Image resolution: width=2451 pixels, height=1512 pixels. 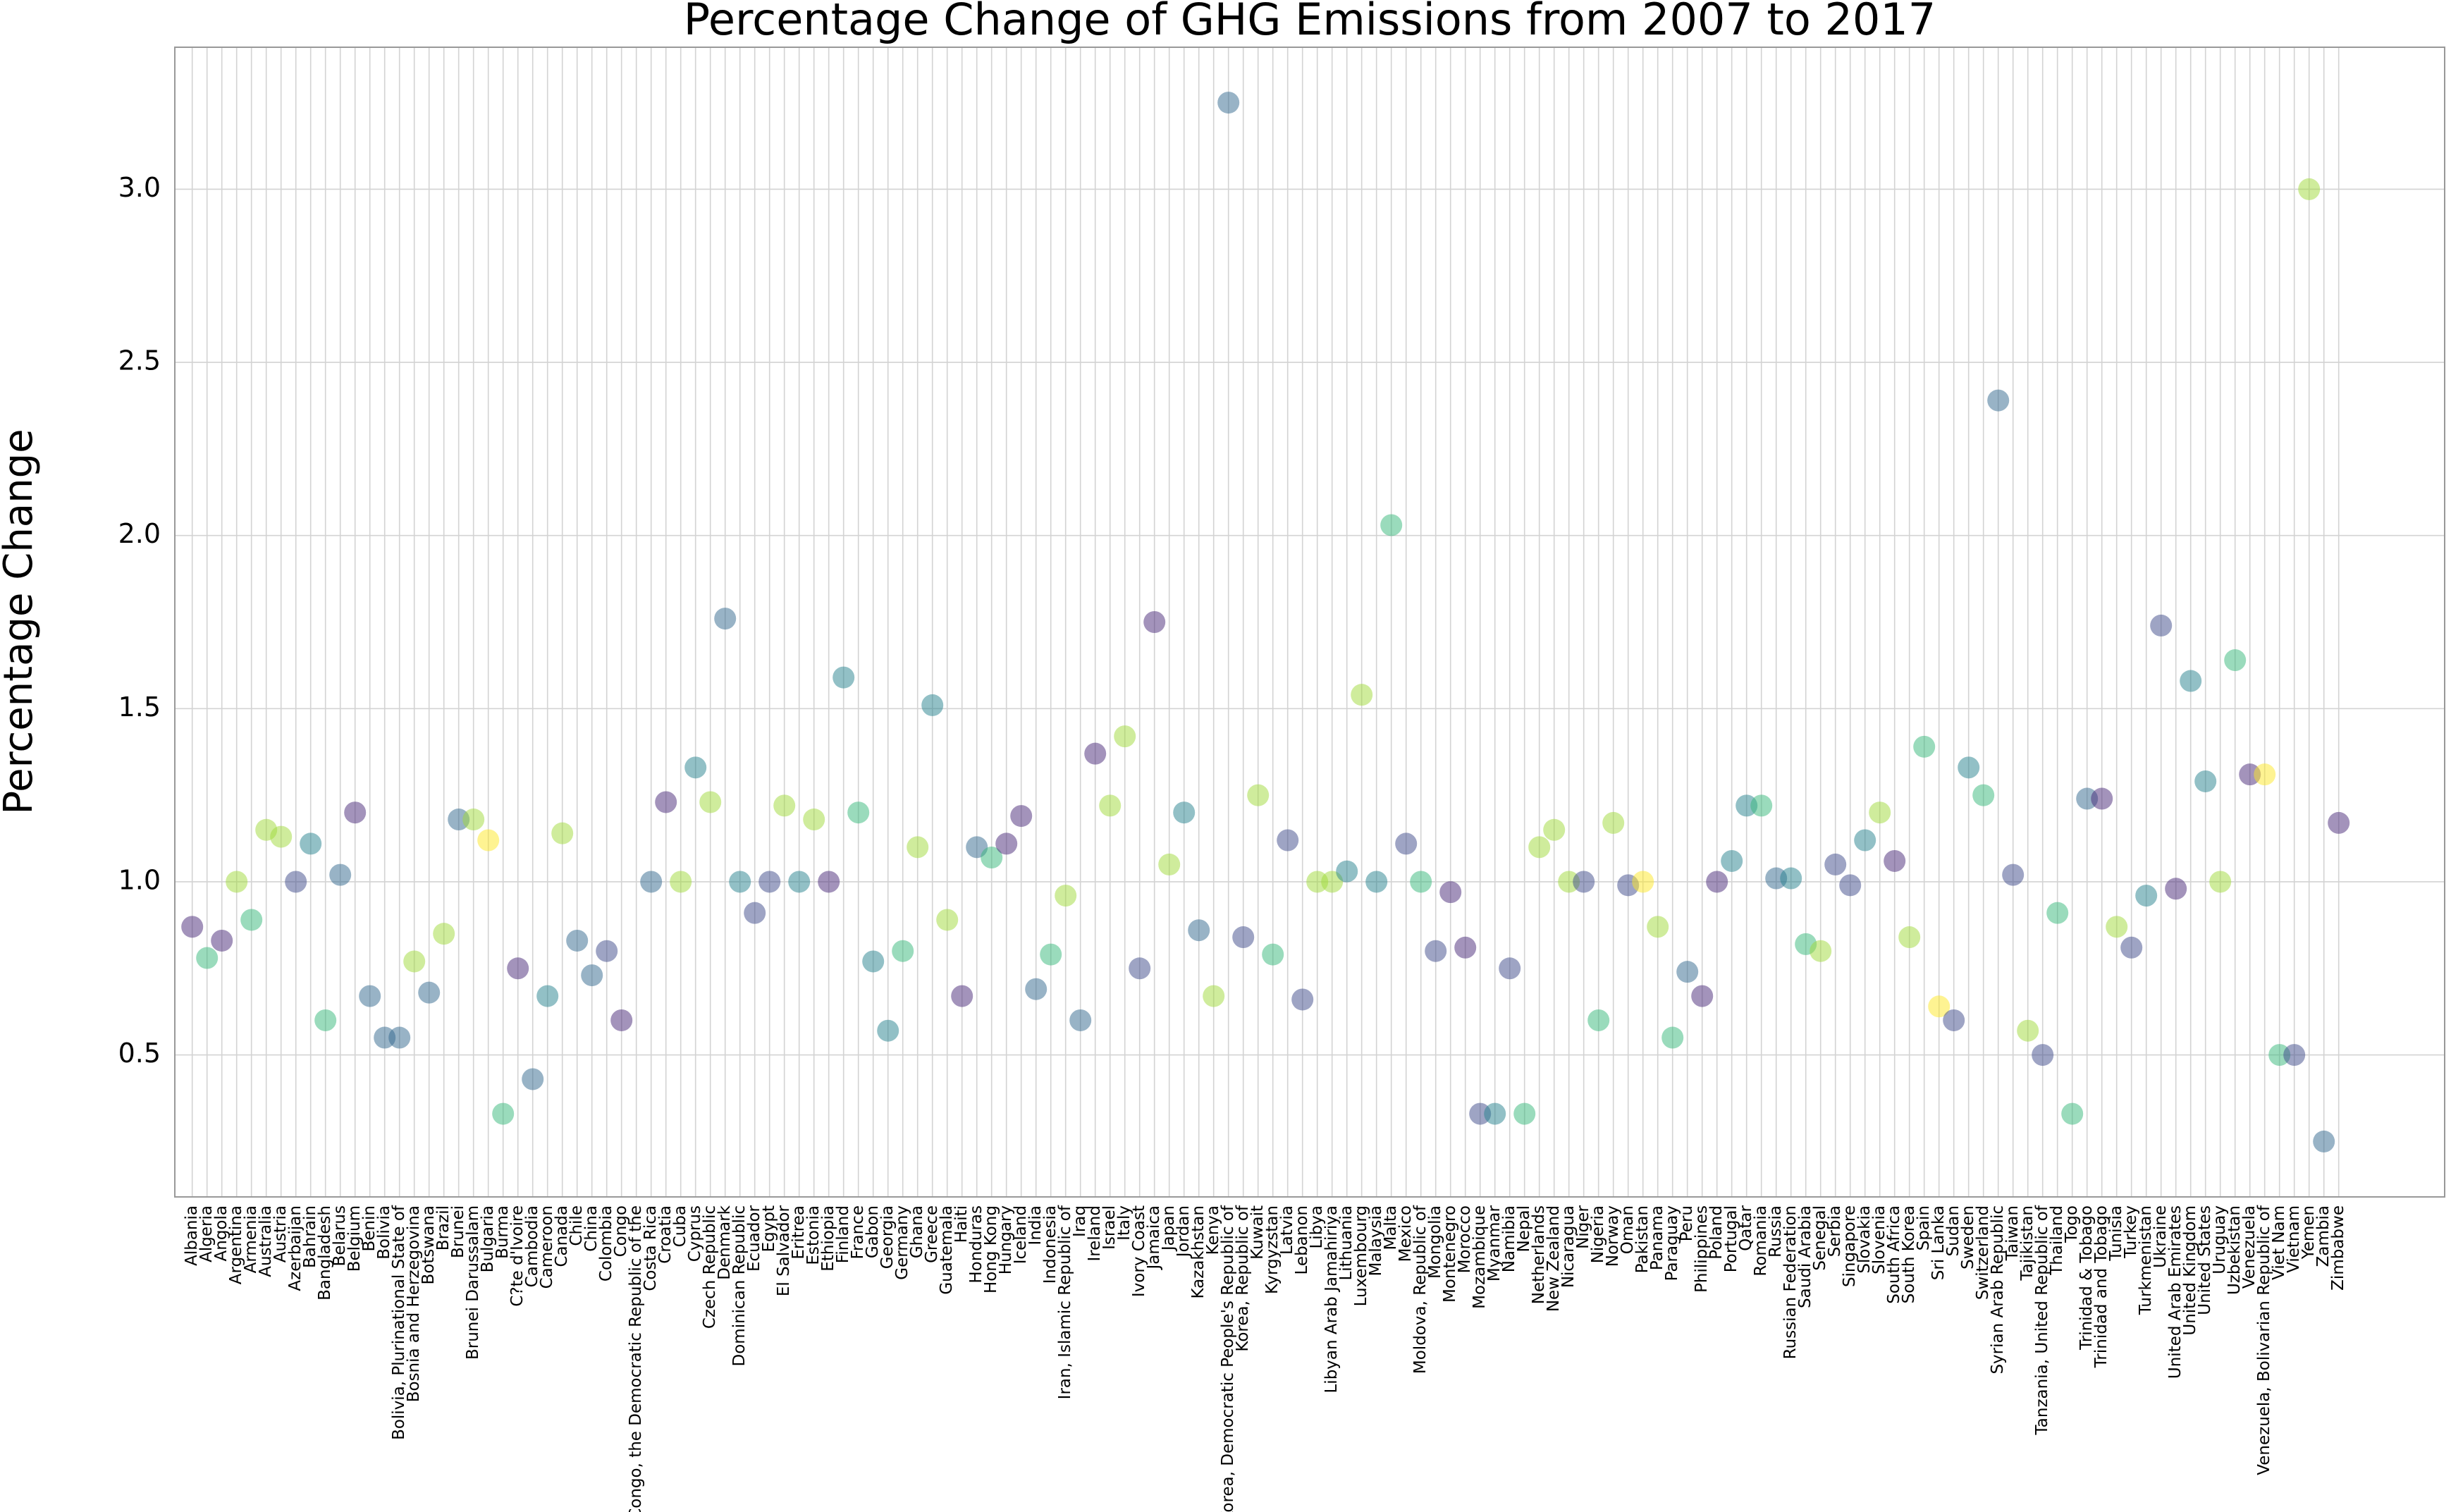 What do you see at coordinates (414, 1303) in the screenshot?
I see `x-tick-label: Bosnia and Herzegovina` at bounding box center [414, 1303].